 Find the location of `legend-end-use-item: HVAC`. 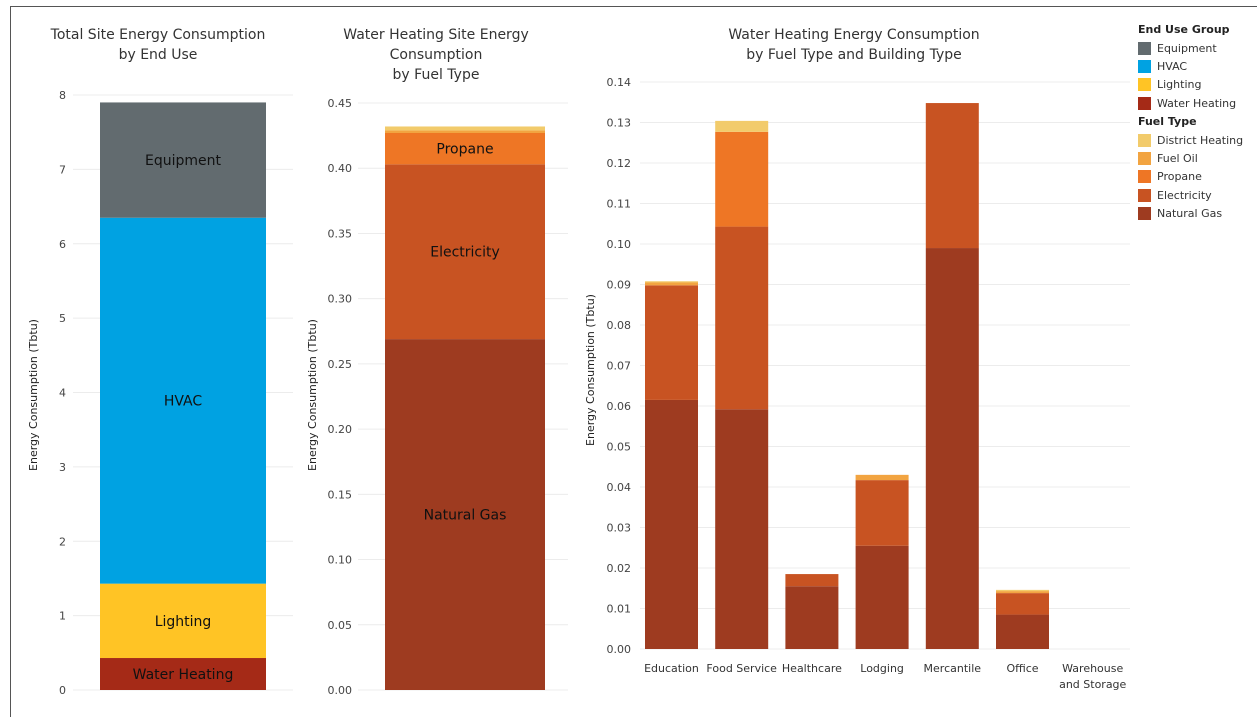

legend-end-use-item: HVAC is located at coordinates (1190, 66).